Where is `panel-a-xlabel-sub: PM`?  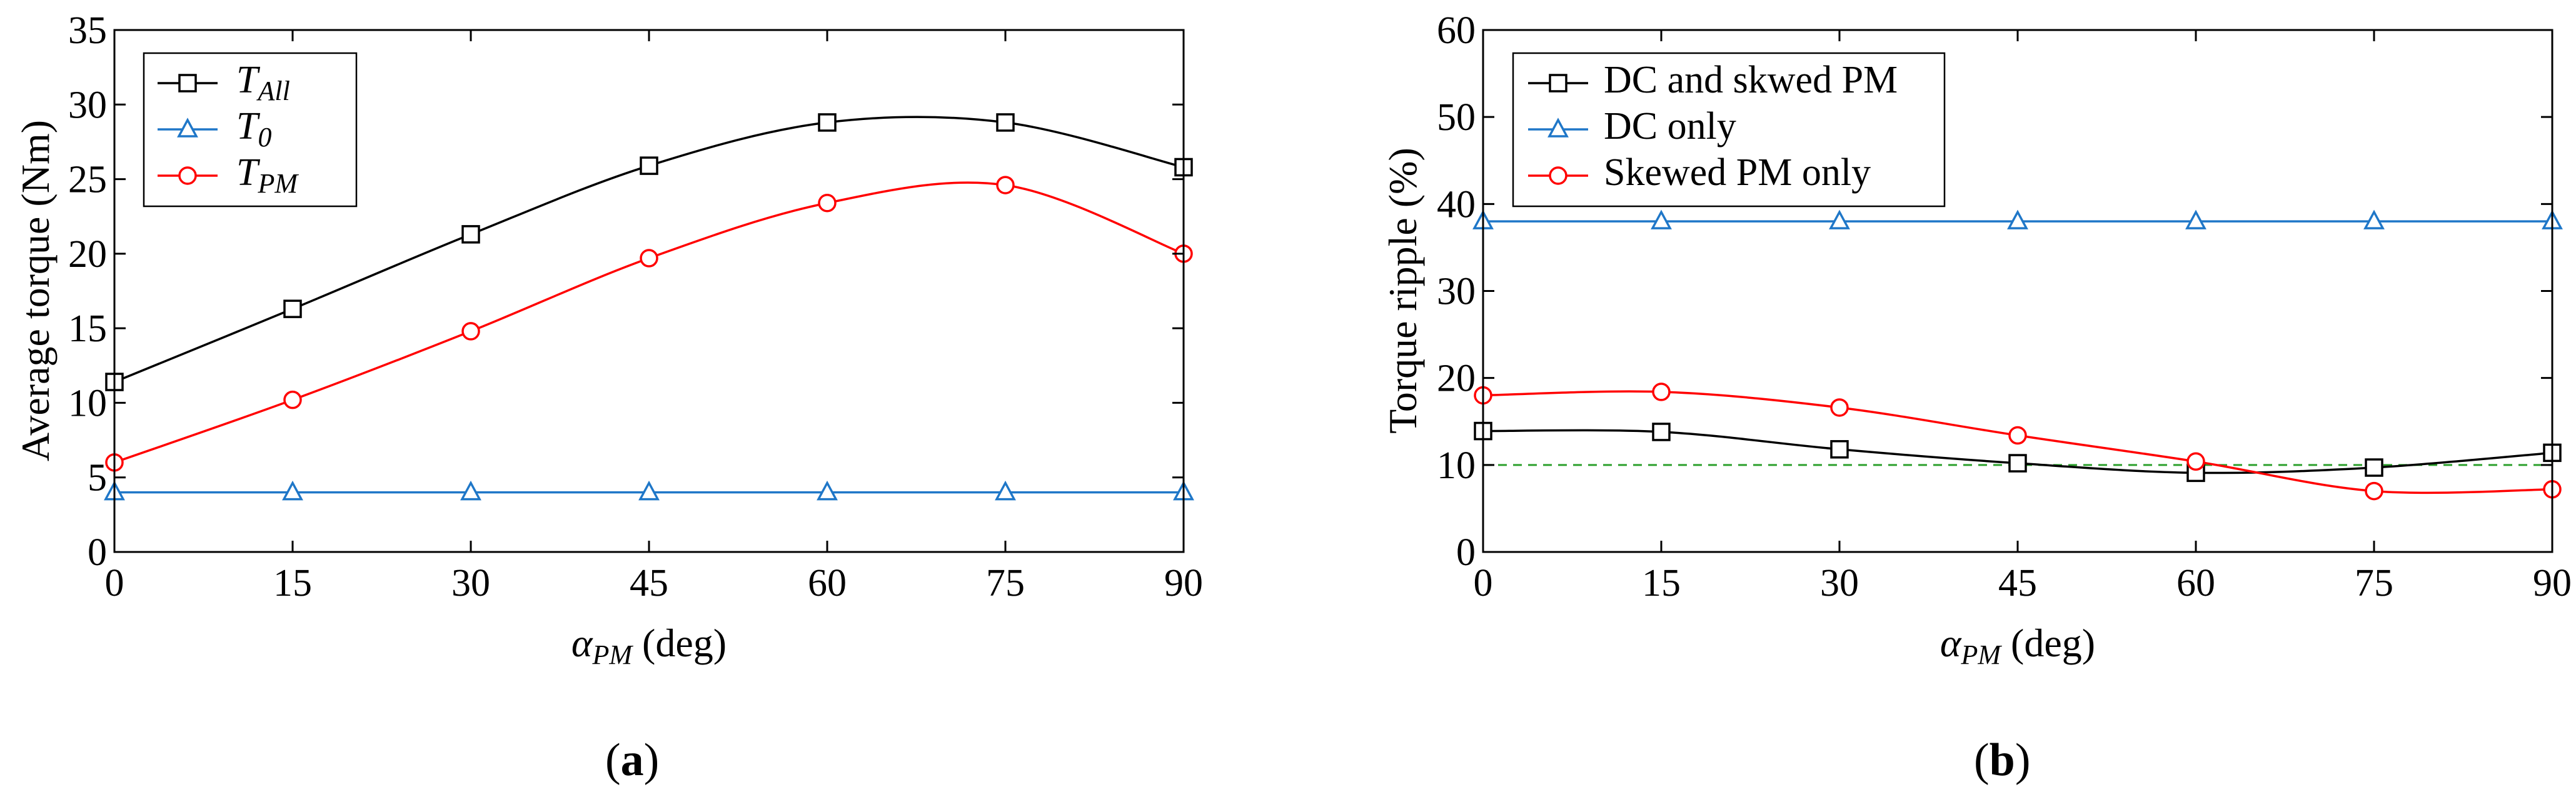
panel-a-xlabel-sub: PM is located at coordinates (613, 654).